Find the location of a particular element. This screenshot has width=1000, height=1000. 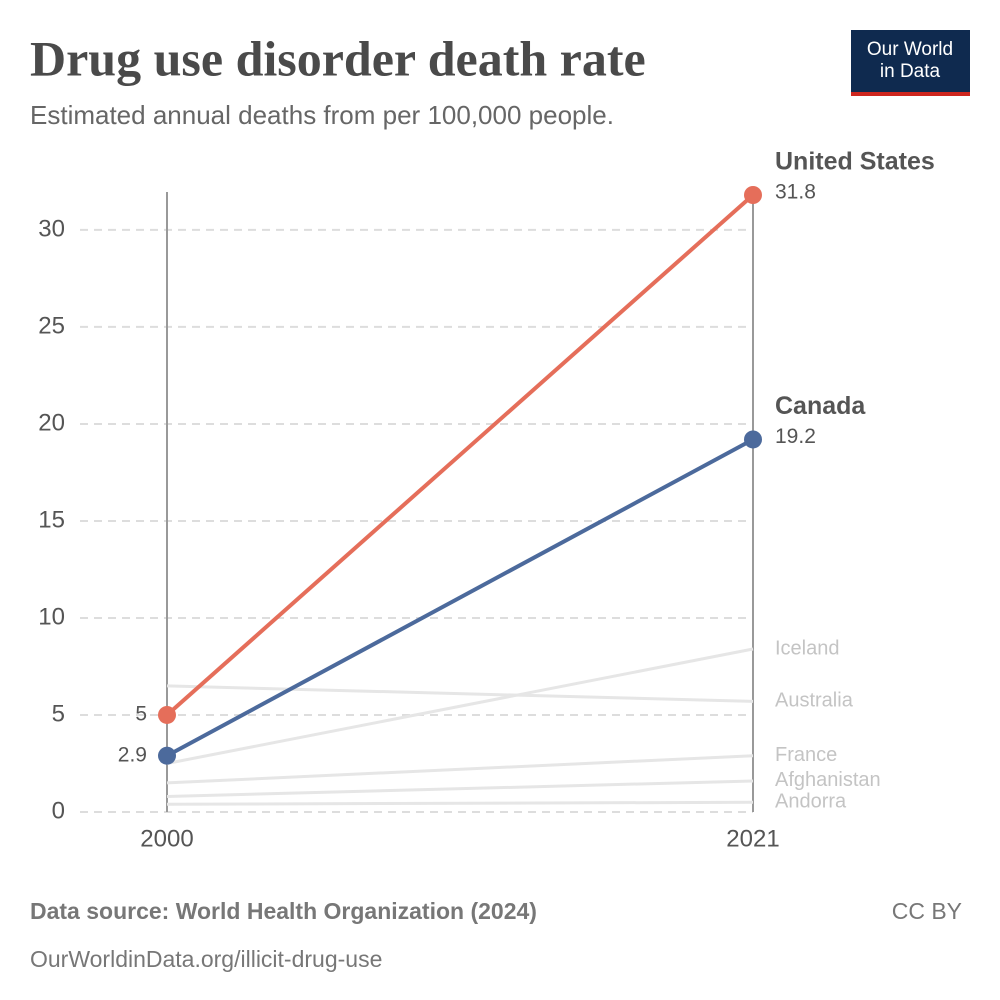

series-label: Canada is located at coordinates (820, 406).